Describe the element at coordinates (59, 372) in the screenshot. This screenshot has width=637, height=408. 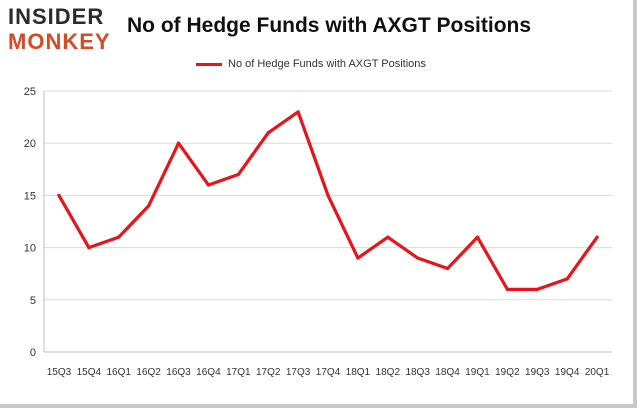
I see `x-tick-label: 15Q3` at that location.